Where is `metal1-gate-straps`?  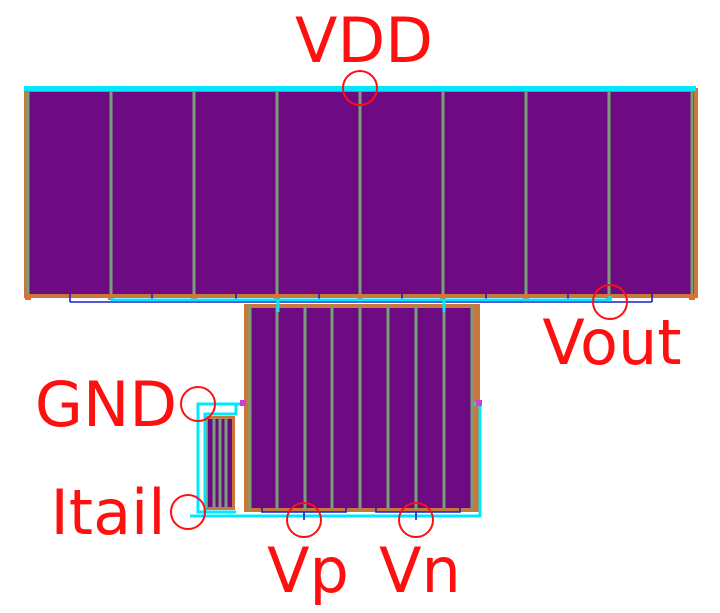 metal1-gate-straps is located at coordinates (361, 514).